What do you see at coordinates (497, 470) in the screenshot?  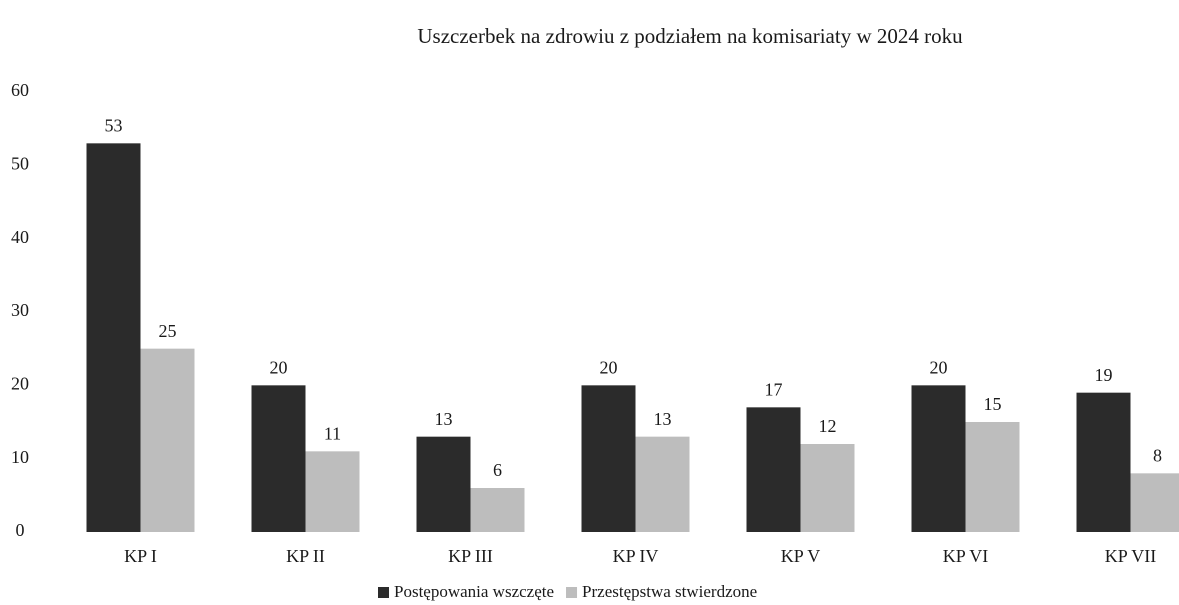 I see `data-label: 6` at bounding box center [497, 470].